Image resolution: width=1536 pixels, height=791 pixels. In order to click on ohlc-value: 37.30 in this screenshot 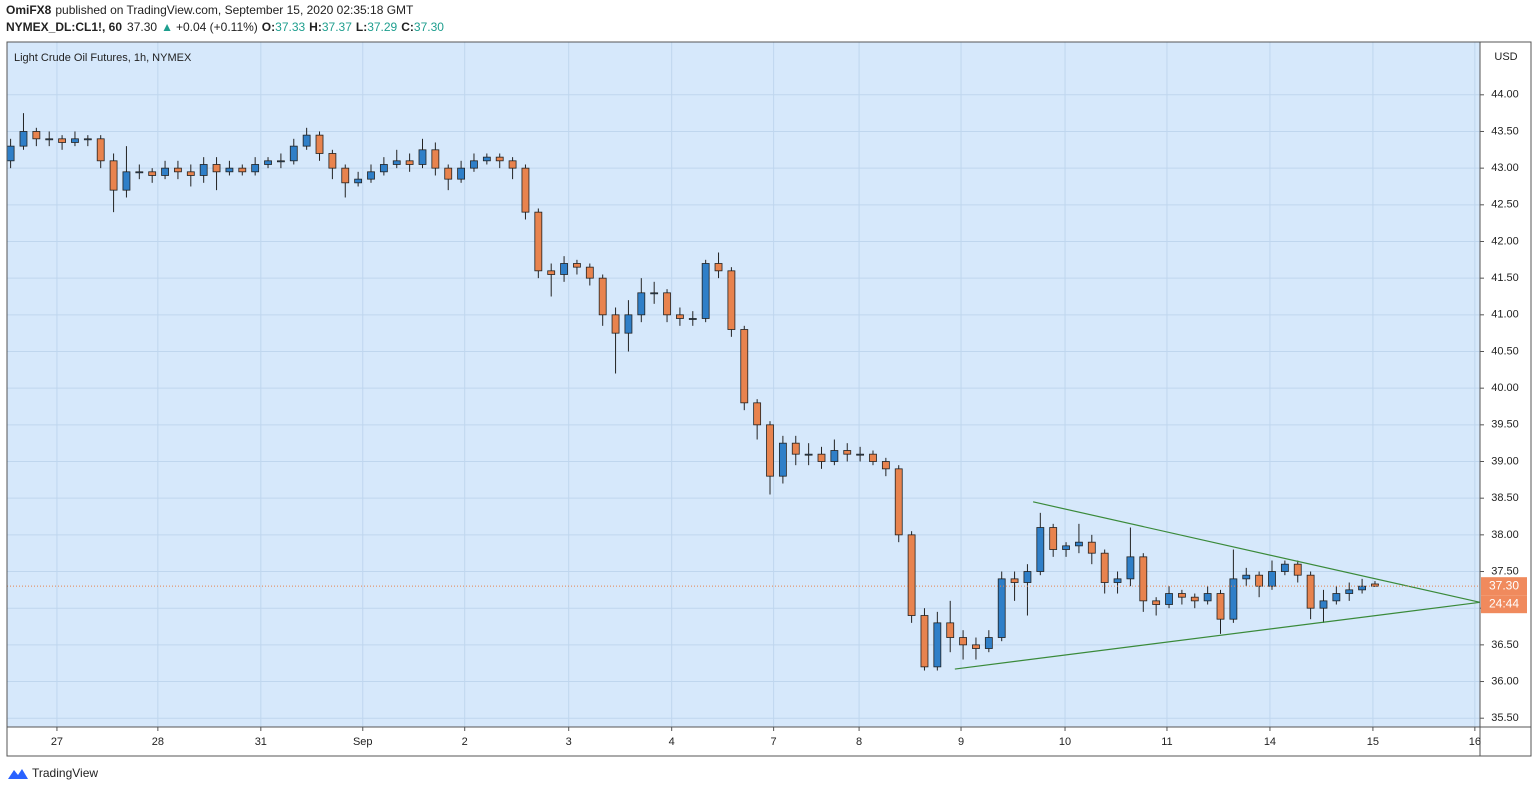, I will do `click(429, 27)`.